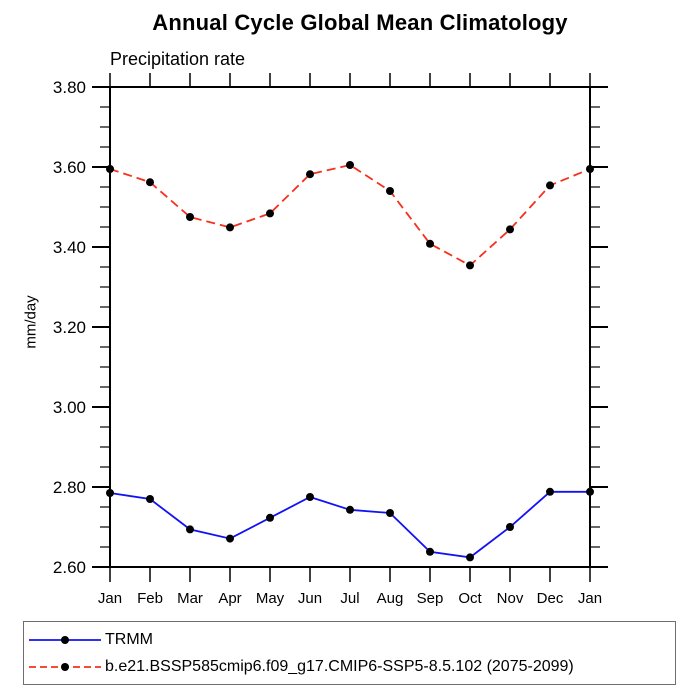  I want to click on y-tick-label: 2.80, so click(69, 487).